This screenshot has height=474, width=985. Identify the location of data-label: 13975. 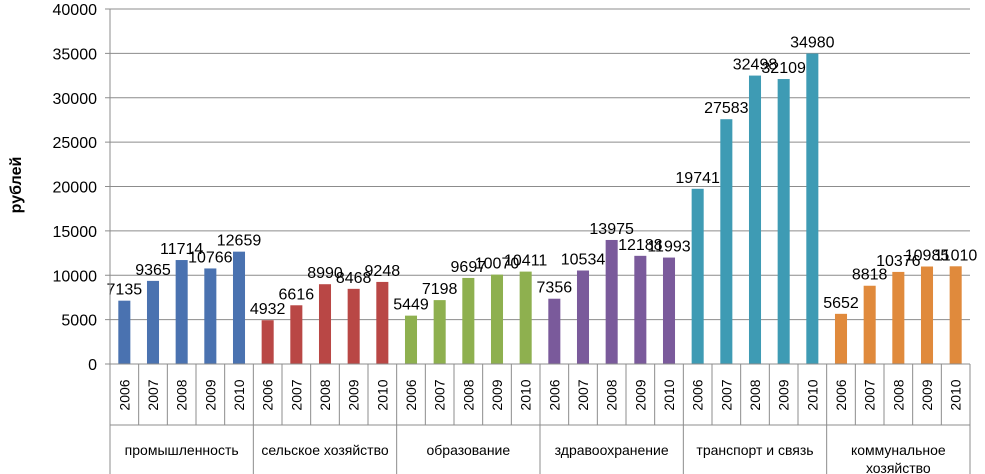
(611, 229).